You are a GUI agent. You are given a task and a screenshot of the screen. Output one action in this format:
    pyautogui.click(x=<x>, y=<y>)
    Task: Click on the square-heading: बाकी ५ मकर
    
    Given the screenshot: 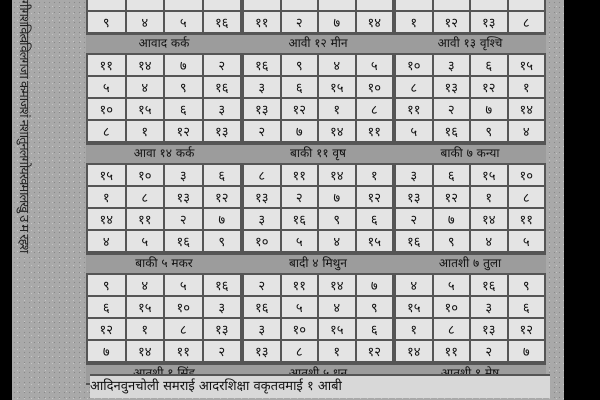 What is the action you would take?
    pyautogui.click(x=164, y=264)
    